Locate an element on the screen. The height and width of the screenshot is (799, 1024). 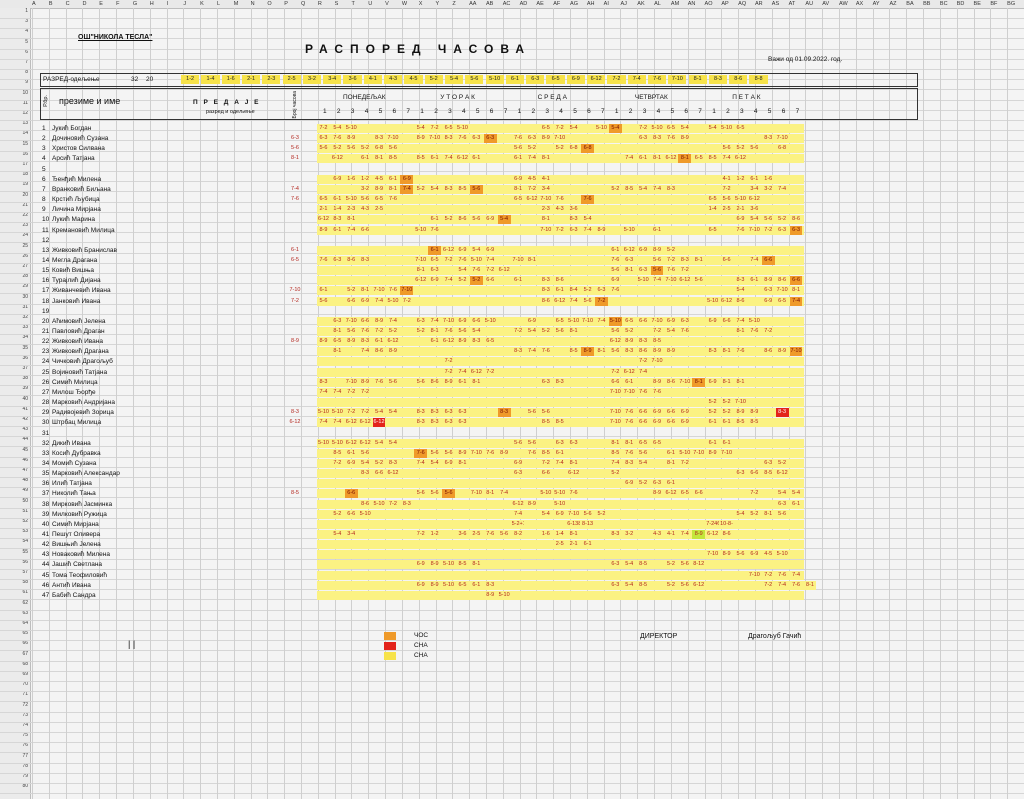
row-number: 46 is located at coordinates (25, 459).